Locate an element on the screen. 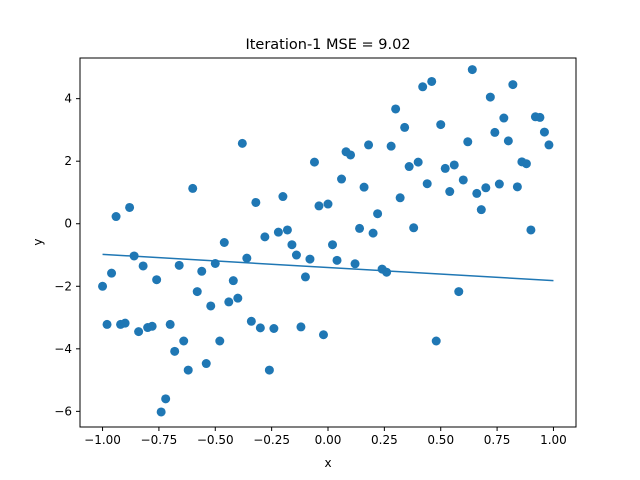 The height and width of the screenshot is (480, 640). chart-title: Iteration-1 MSE = 9.02 is located at coordinates (327, 45).